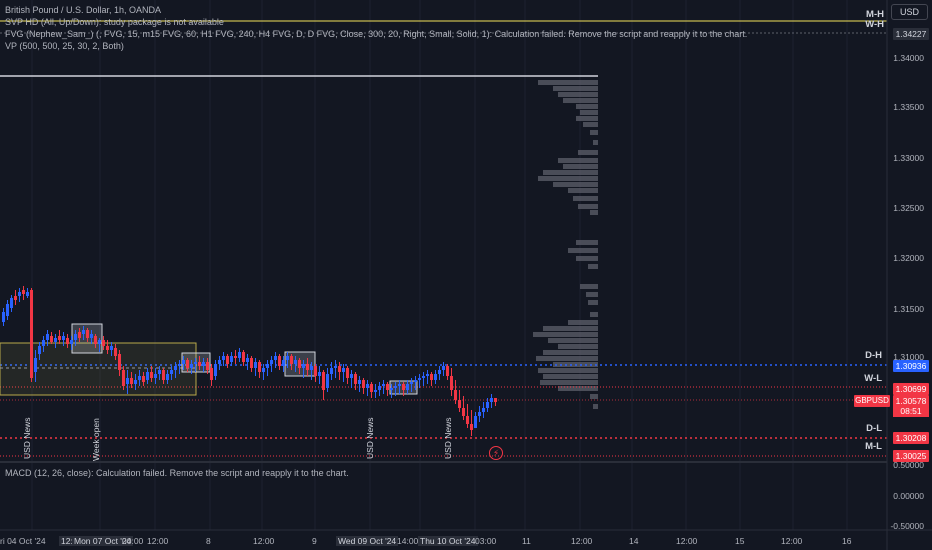 The image size is (932, 550). I want to click on candlesticks, so click(249, 361).